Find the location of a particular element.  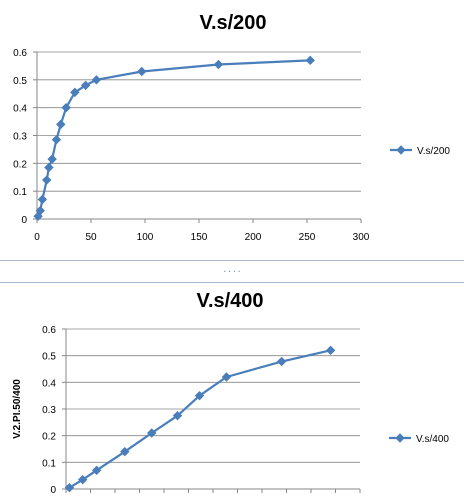

legend-label: V.s/200 is located at coordinates (433, 151).